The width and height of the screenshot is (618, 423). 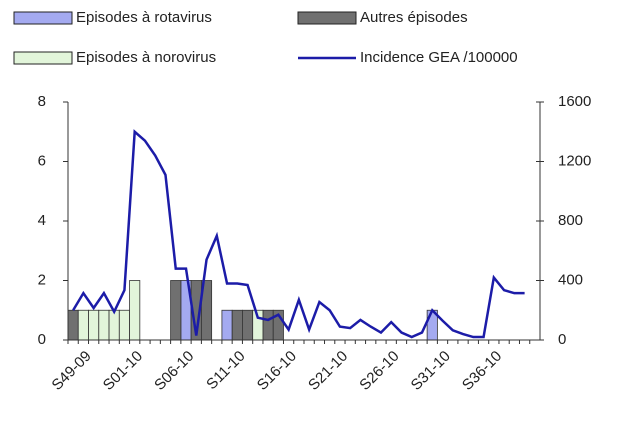 I want to click on legend-label: Incidence GEA /100000, so click(x=439, y=57).